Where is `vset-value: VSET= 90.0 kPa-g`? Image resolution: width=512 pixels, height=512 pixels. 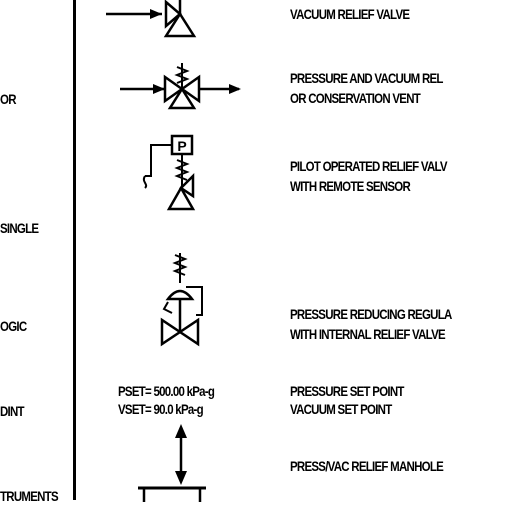 vset-value: VSET= 90.0 kPa-g is located at coordinates (161, 409).